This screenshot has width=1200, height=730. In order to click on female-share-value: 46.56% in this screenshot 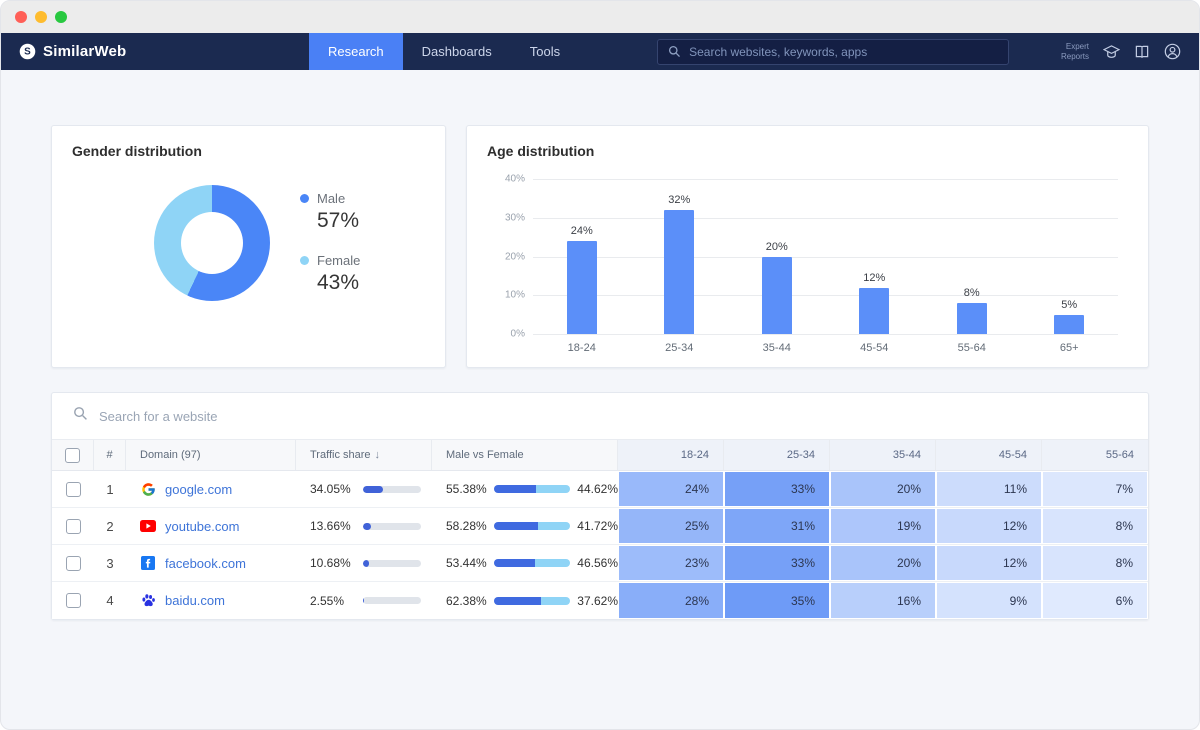, I will do `click(597, 563)`.